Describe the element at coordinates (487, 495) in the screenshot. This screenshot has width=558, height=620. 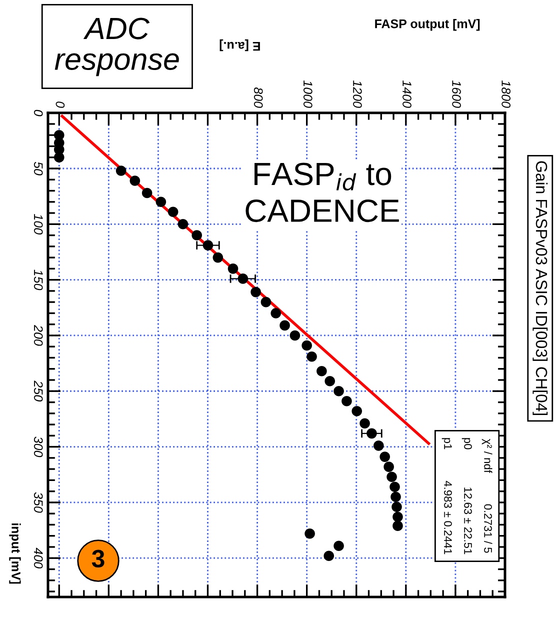
I see `annotation: χ² / ndf 0.2731 / 5` at that location.